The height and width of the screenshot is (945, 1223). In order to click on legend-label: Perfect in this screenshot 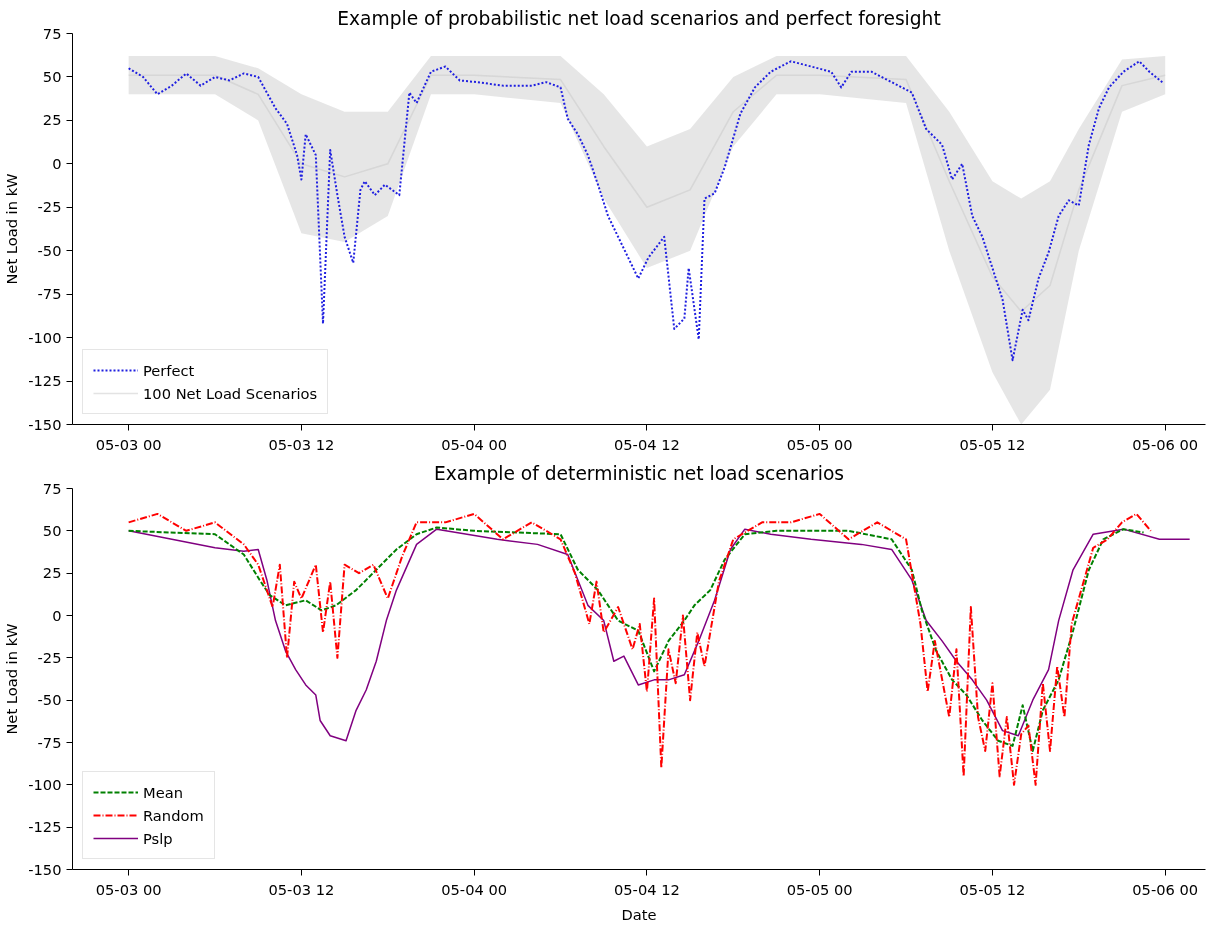, I will do `click(169, 370)`.